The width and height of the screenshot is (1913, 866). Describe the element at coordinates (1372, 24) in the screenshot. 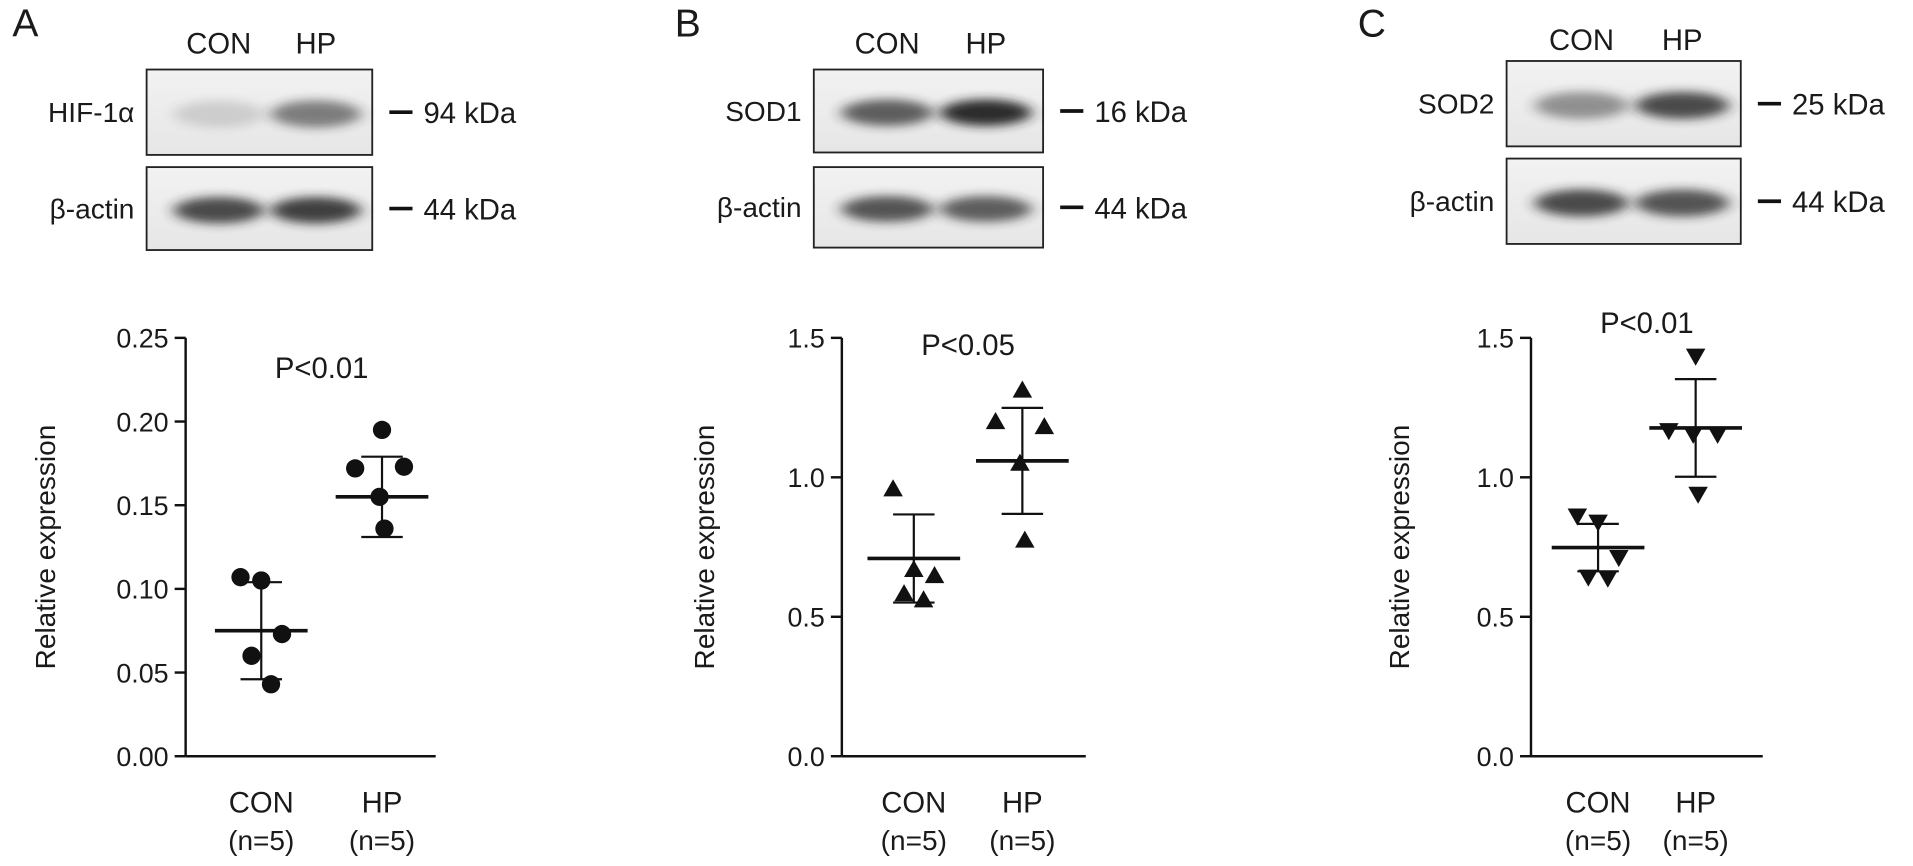

I see `panel-label: C` at that location.